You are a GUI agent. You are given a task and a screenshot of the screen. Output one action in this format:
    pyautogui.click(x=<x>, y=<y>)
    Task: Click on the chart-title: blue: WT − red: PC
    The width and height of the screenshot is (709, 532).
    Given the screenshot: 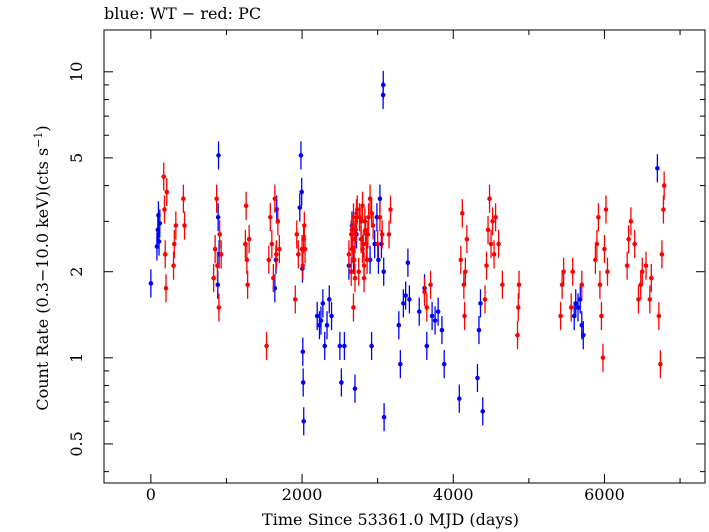 What is the action you would take?
    pyautogui.click(x=182, y=13)
    